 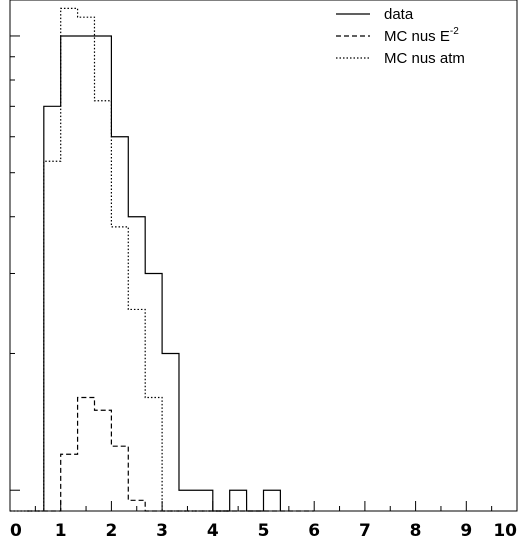 I want to click on x-tick-label: 5, so click(x=264, y=531).